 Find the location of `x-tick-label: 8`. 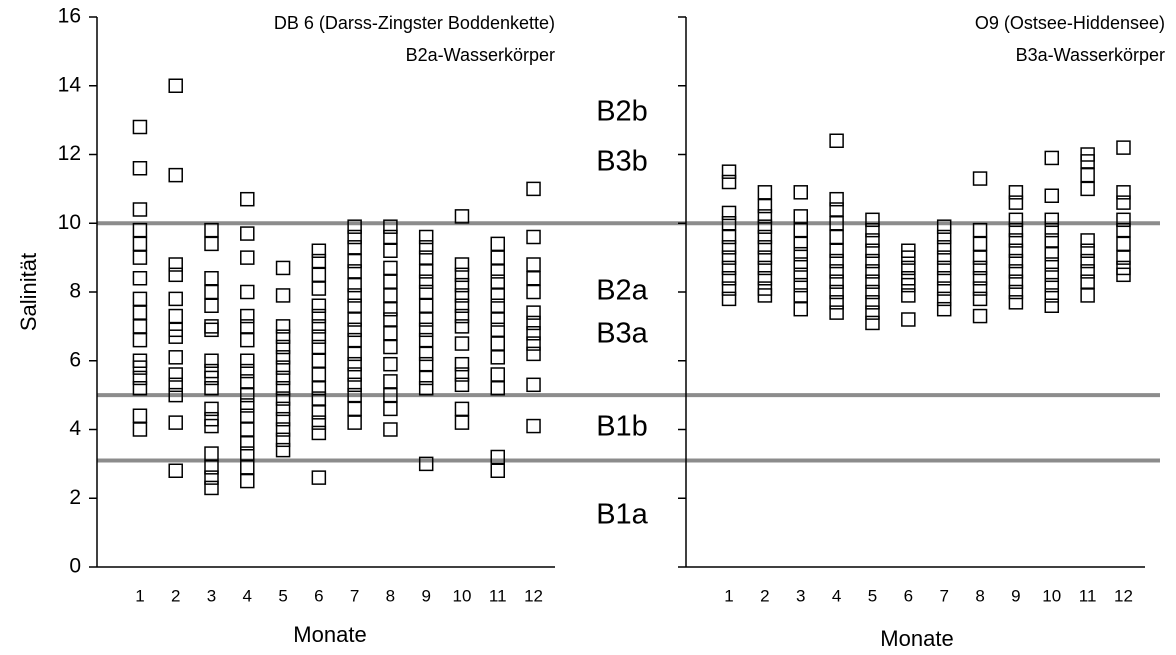

x-tick-label: 8 is located at coordinates (390, 595).